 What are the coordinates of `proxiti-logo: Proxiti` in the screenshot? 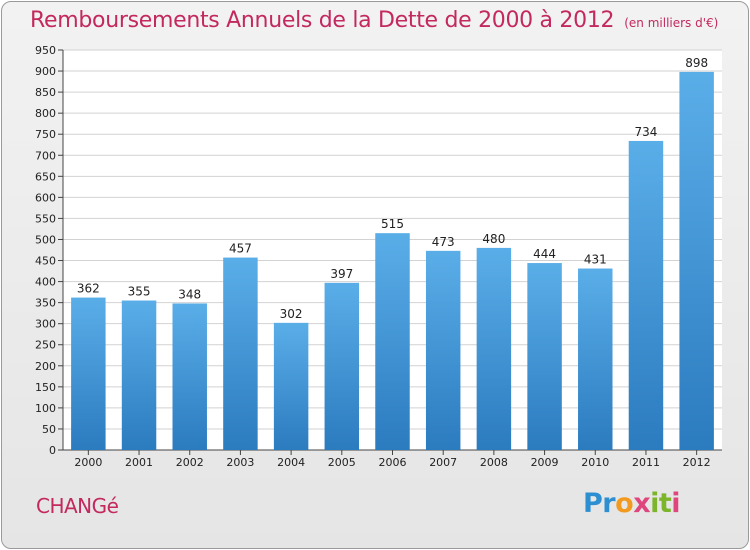 It's located at (632, 503).